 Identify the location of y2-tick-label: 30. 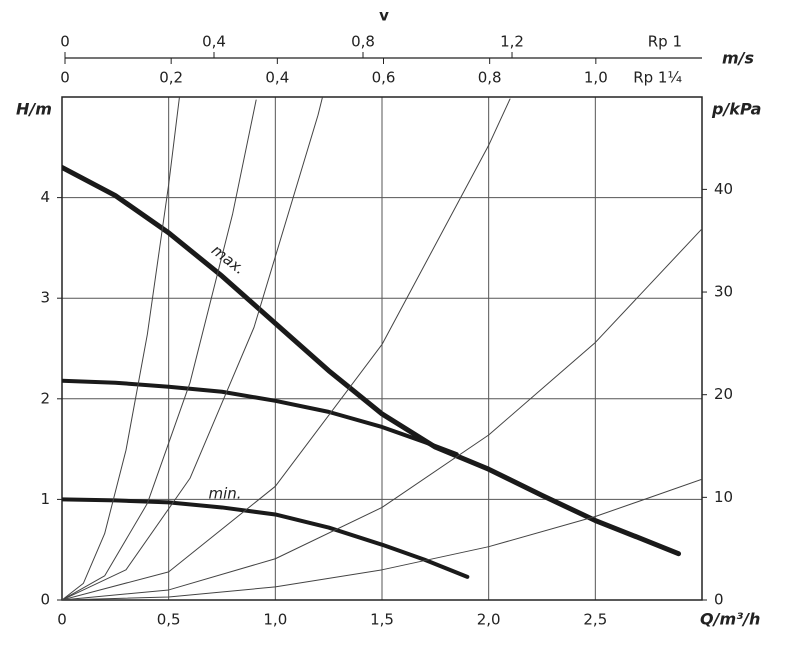
(723, 292).